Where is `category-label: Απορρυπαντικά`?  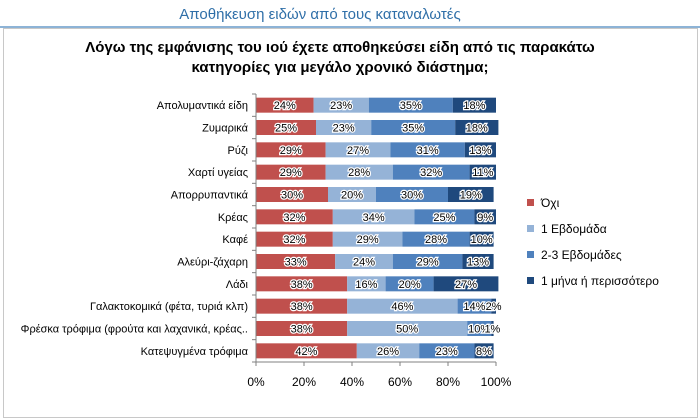
category-label: Απορρυπαντικά is located at coordinates (210, 196).